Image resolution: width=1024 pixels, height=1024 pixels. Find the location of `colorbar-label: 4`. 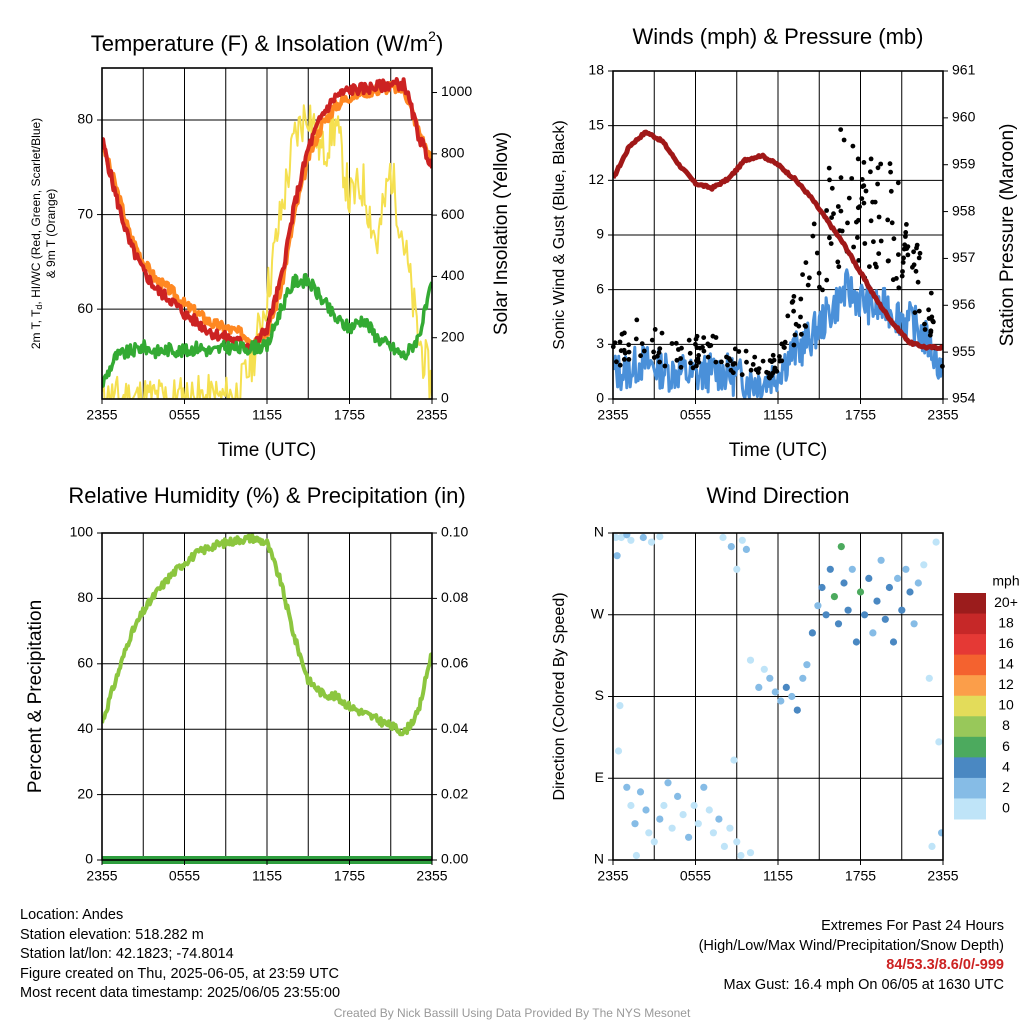

colorbar-label: 4 is located at coordinates (1006, 766).